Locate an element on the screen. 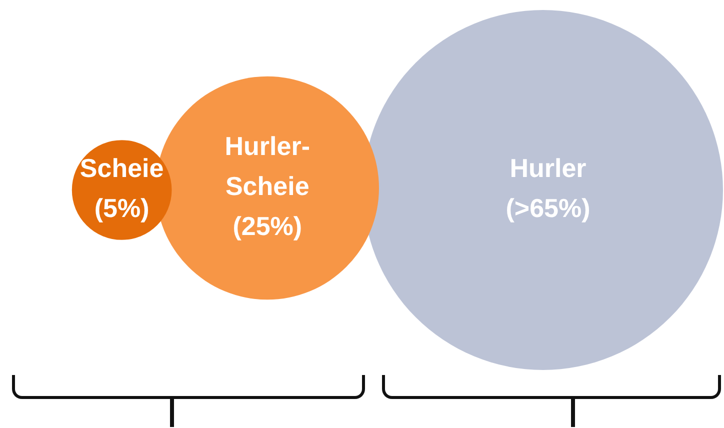 The height and width of the screenshot is (428, 724). data-label: (25%) is located at coordinates (267, 226).